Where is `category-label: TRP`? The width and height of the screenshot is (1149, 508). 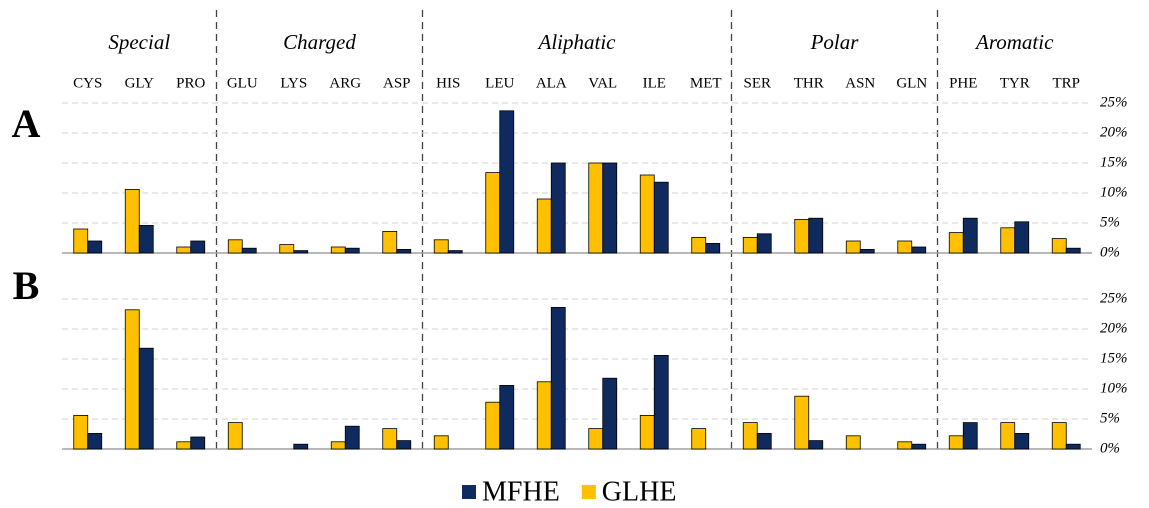
category-label: TRP is located at coordinates (1066, 83).